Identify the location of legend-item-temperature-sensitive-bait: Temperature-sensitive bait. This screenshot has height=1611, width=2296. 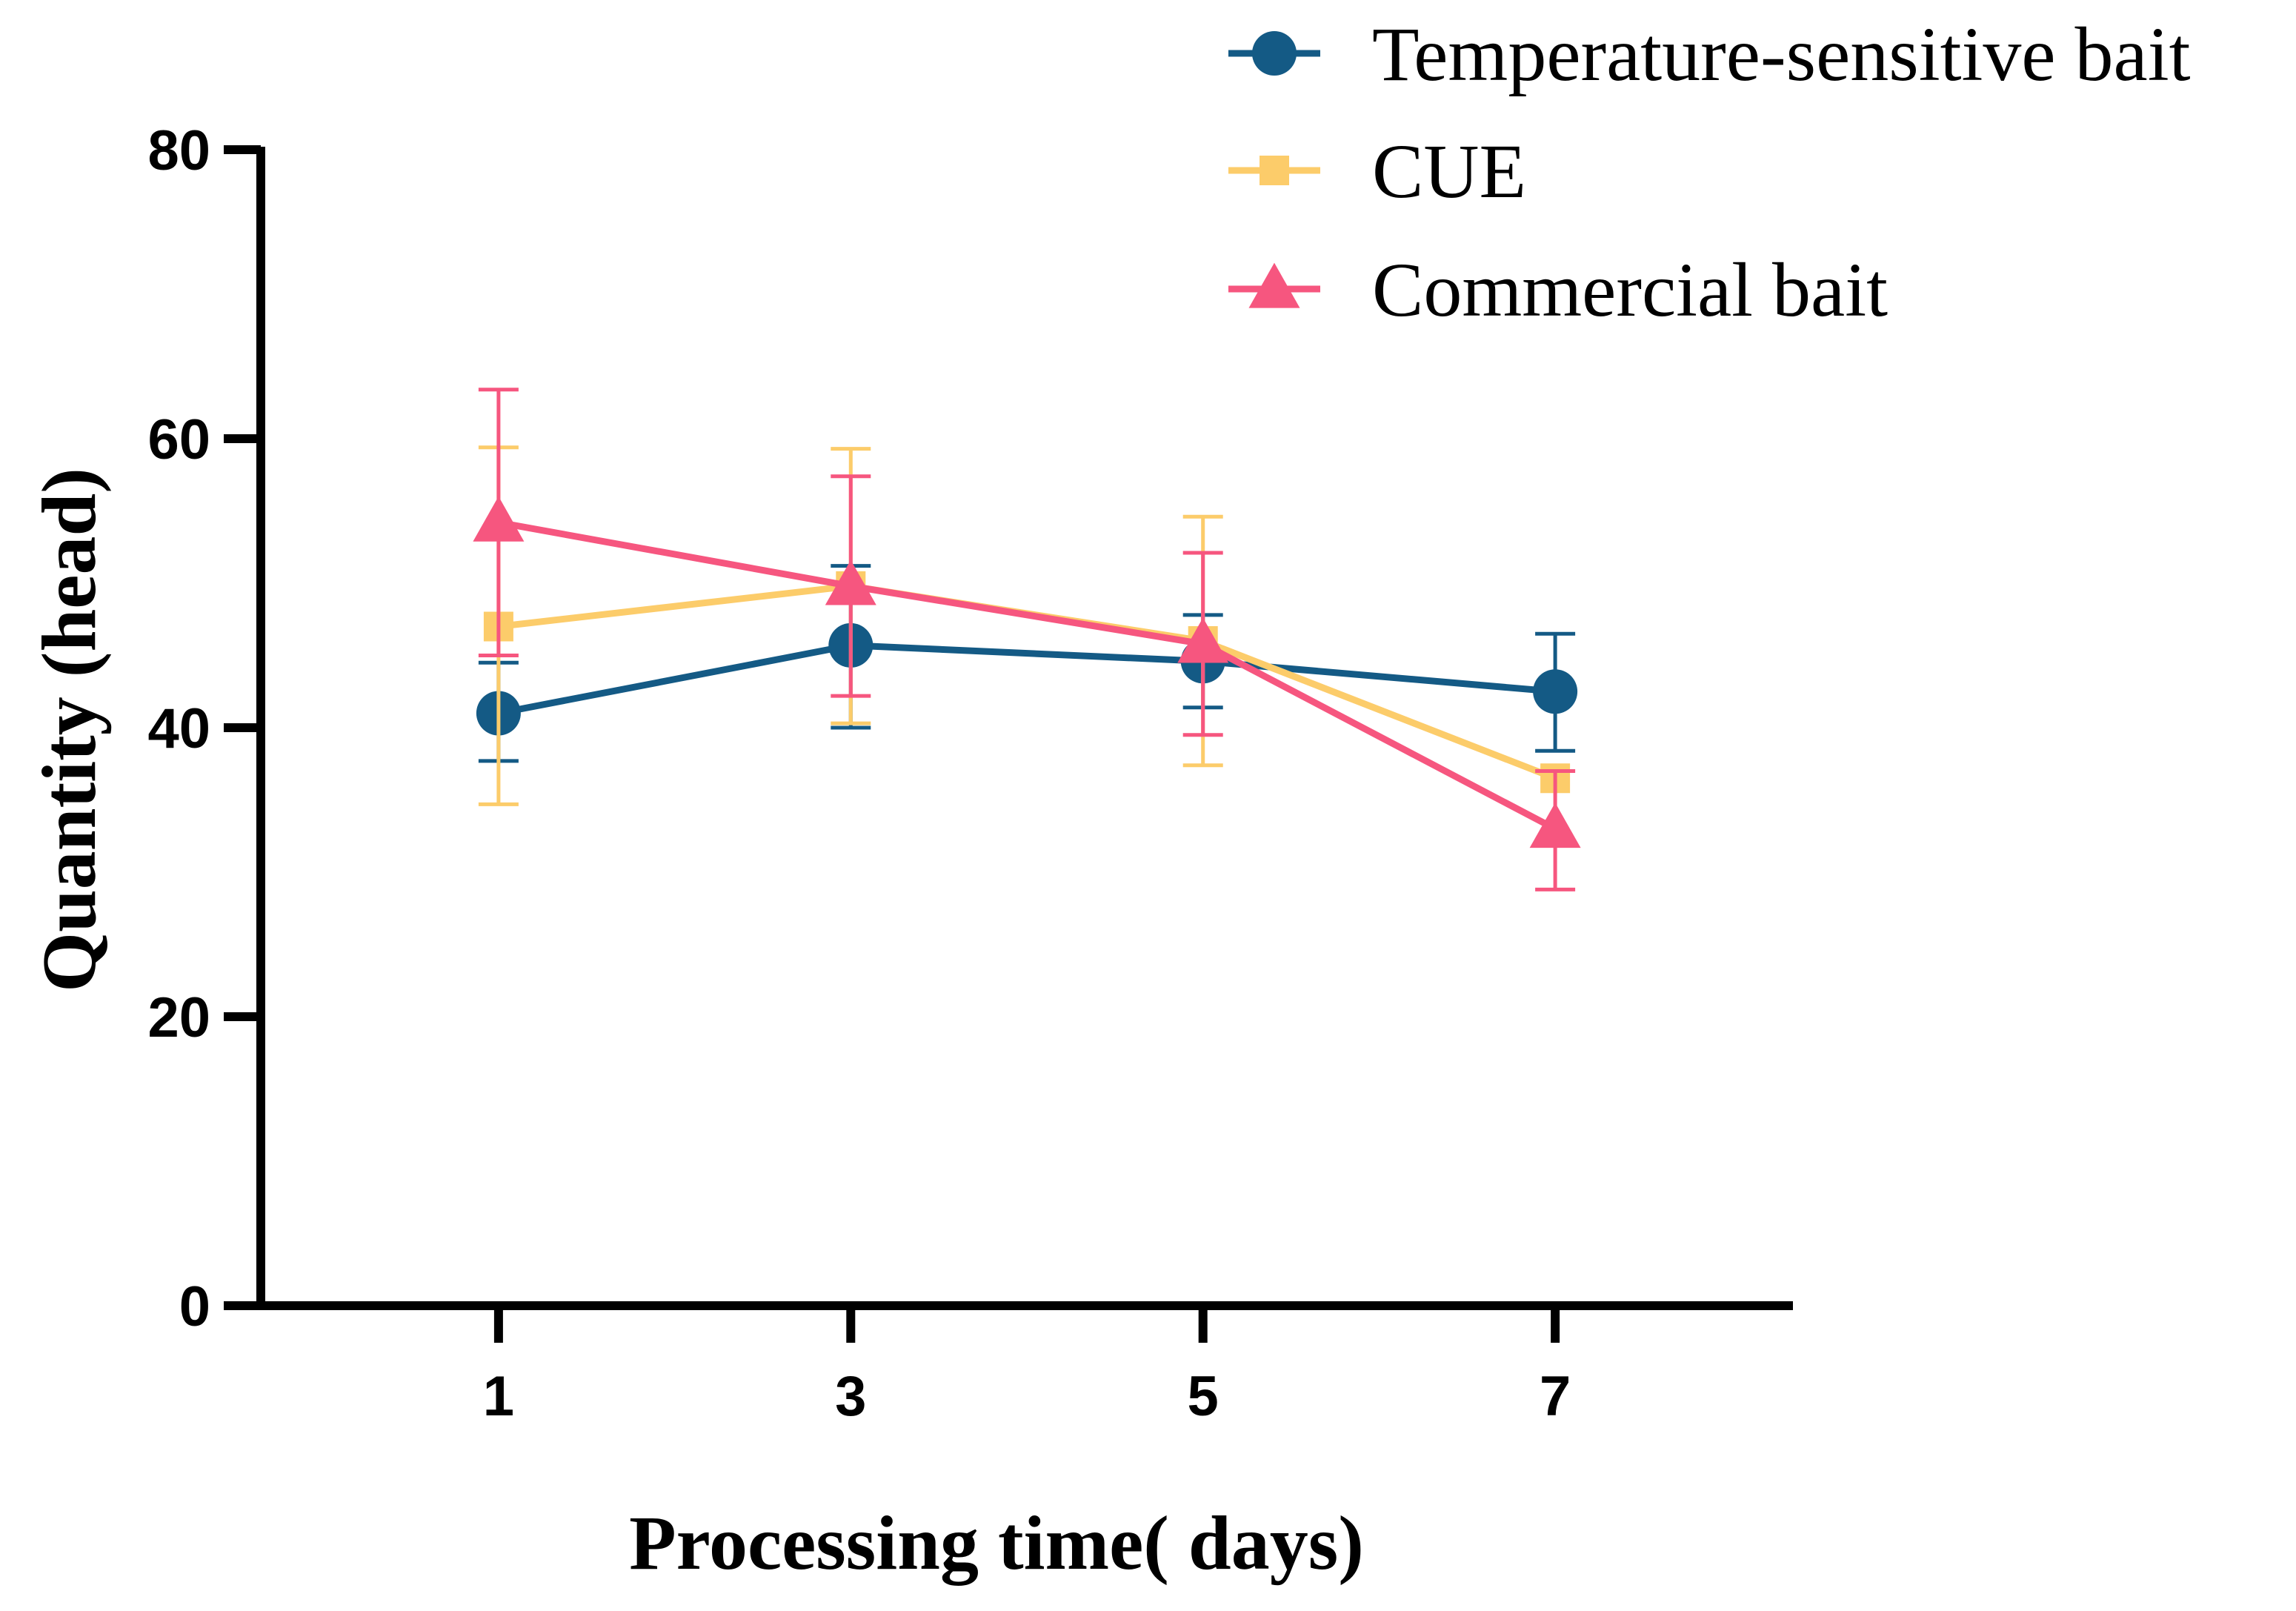
(1709, 54).